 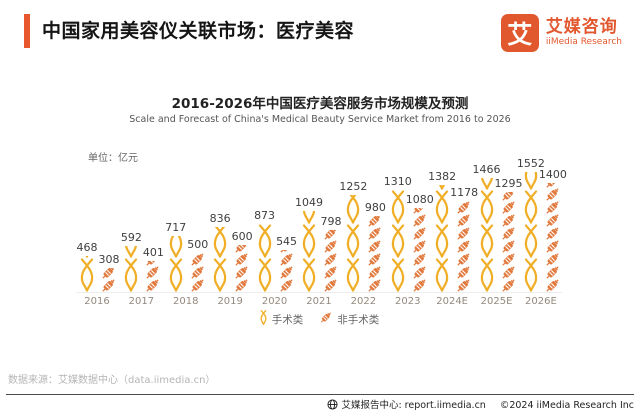 I want to click on brand-name-en: iiMedia Research, so click(x=583, y=42).